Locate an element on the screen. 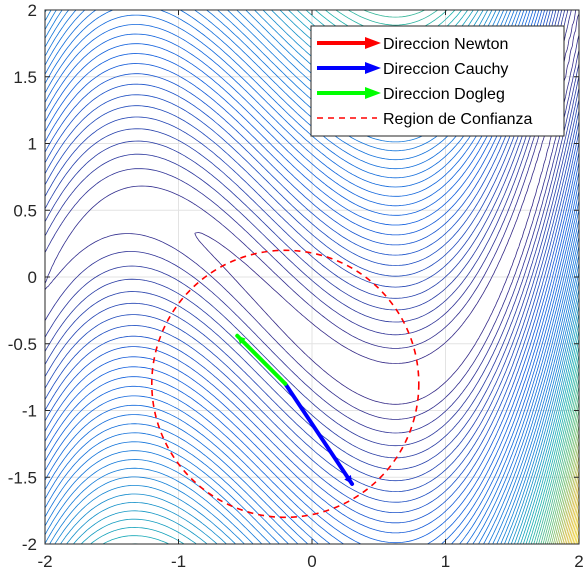 The image size is (588, 577). y-tick-label: -1 is located at coordinates (29, 411).